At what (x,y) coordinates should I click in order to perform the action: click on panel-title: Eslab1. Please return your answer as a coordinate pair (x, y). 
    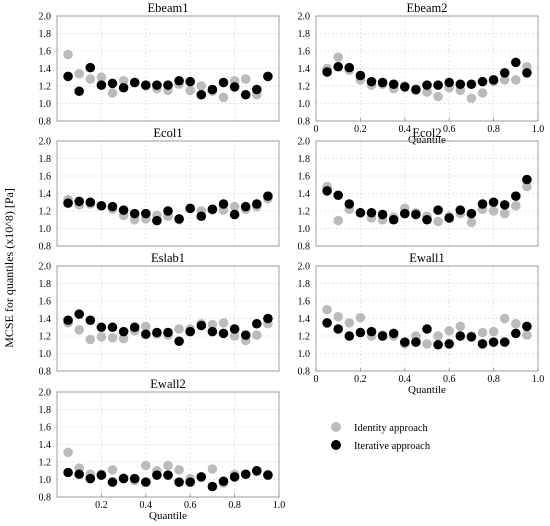
    Looking at the image, I should click on (168, 258).